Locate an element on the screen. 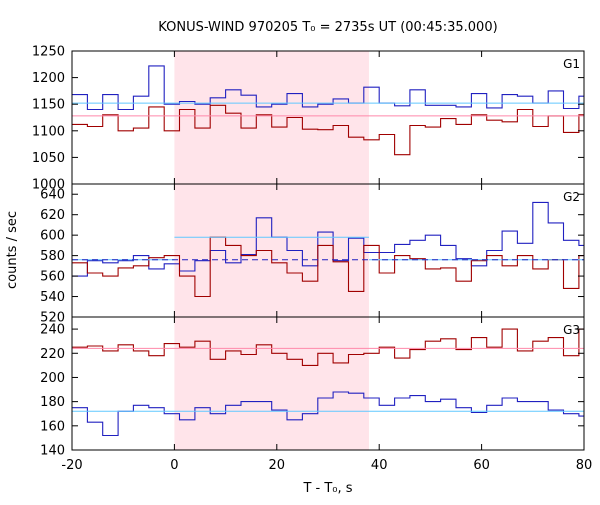 The image size is (600, 505). y-tick-label: 160 is located at coordinates (52, 426).